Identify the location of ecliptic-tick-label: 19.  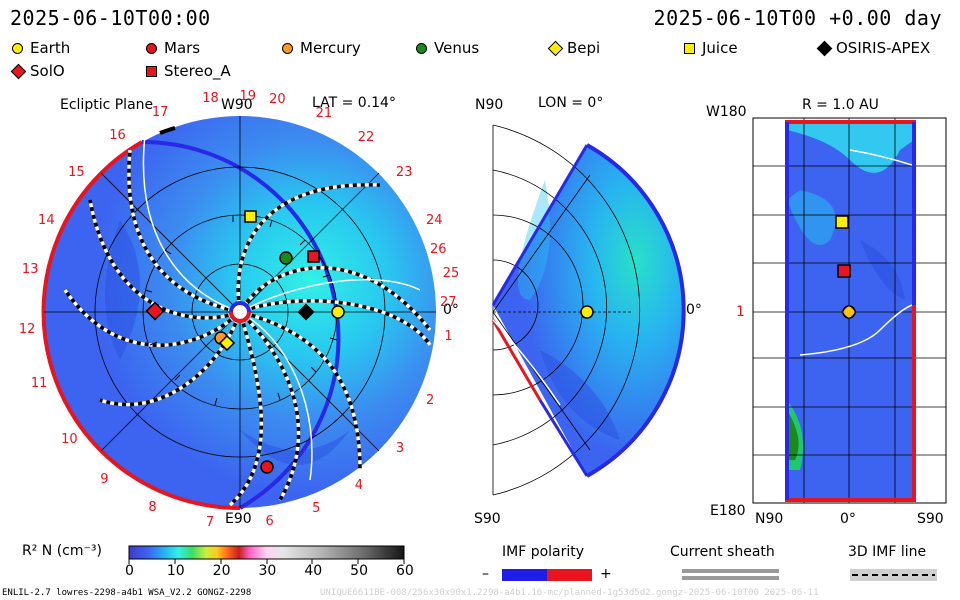
(247, 97).